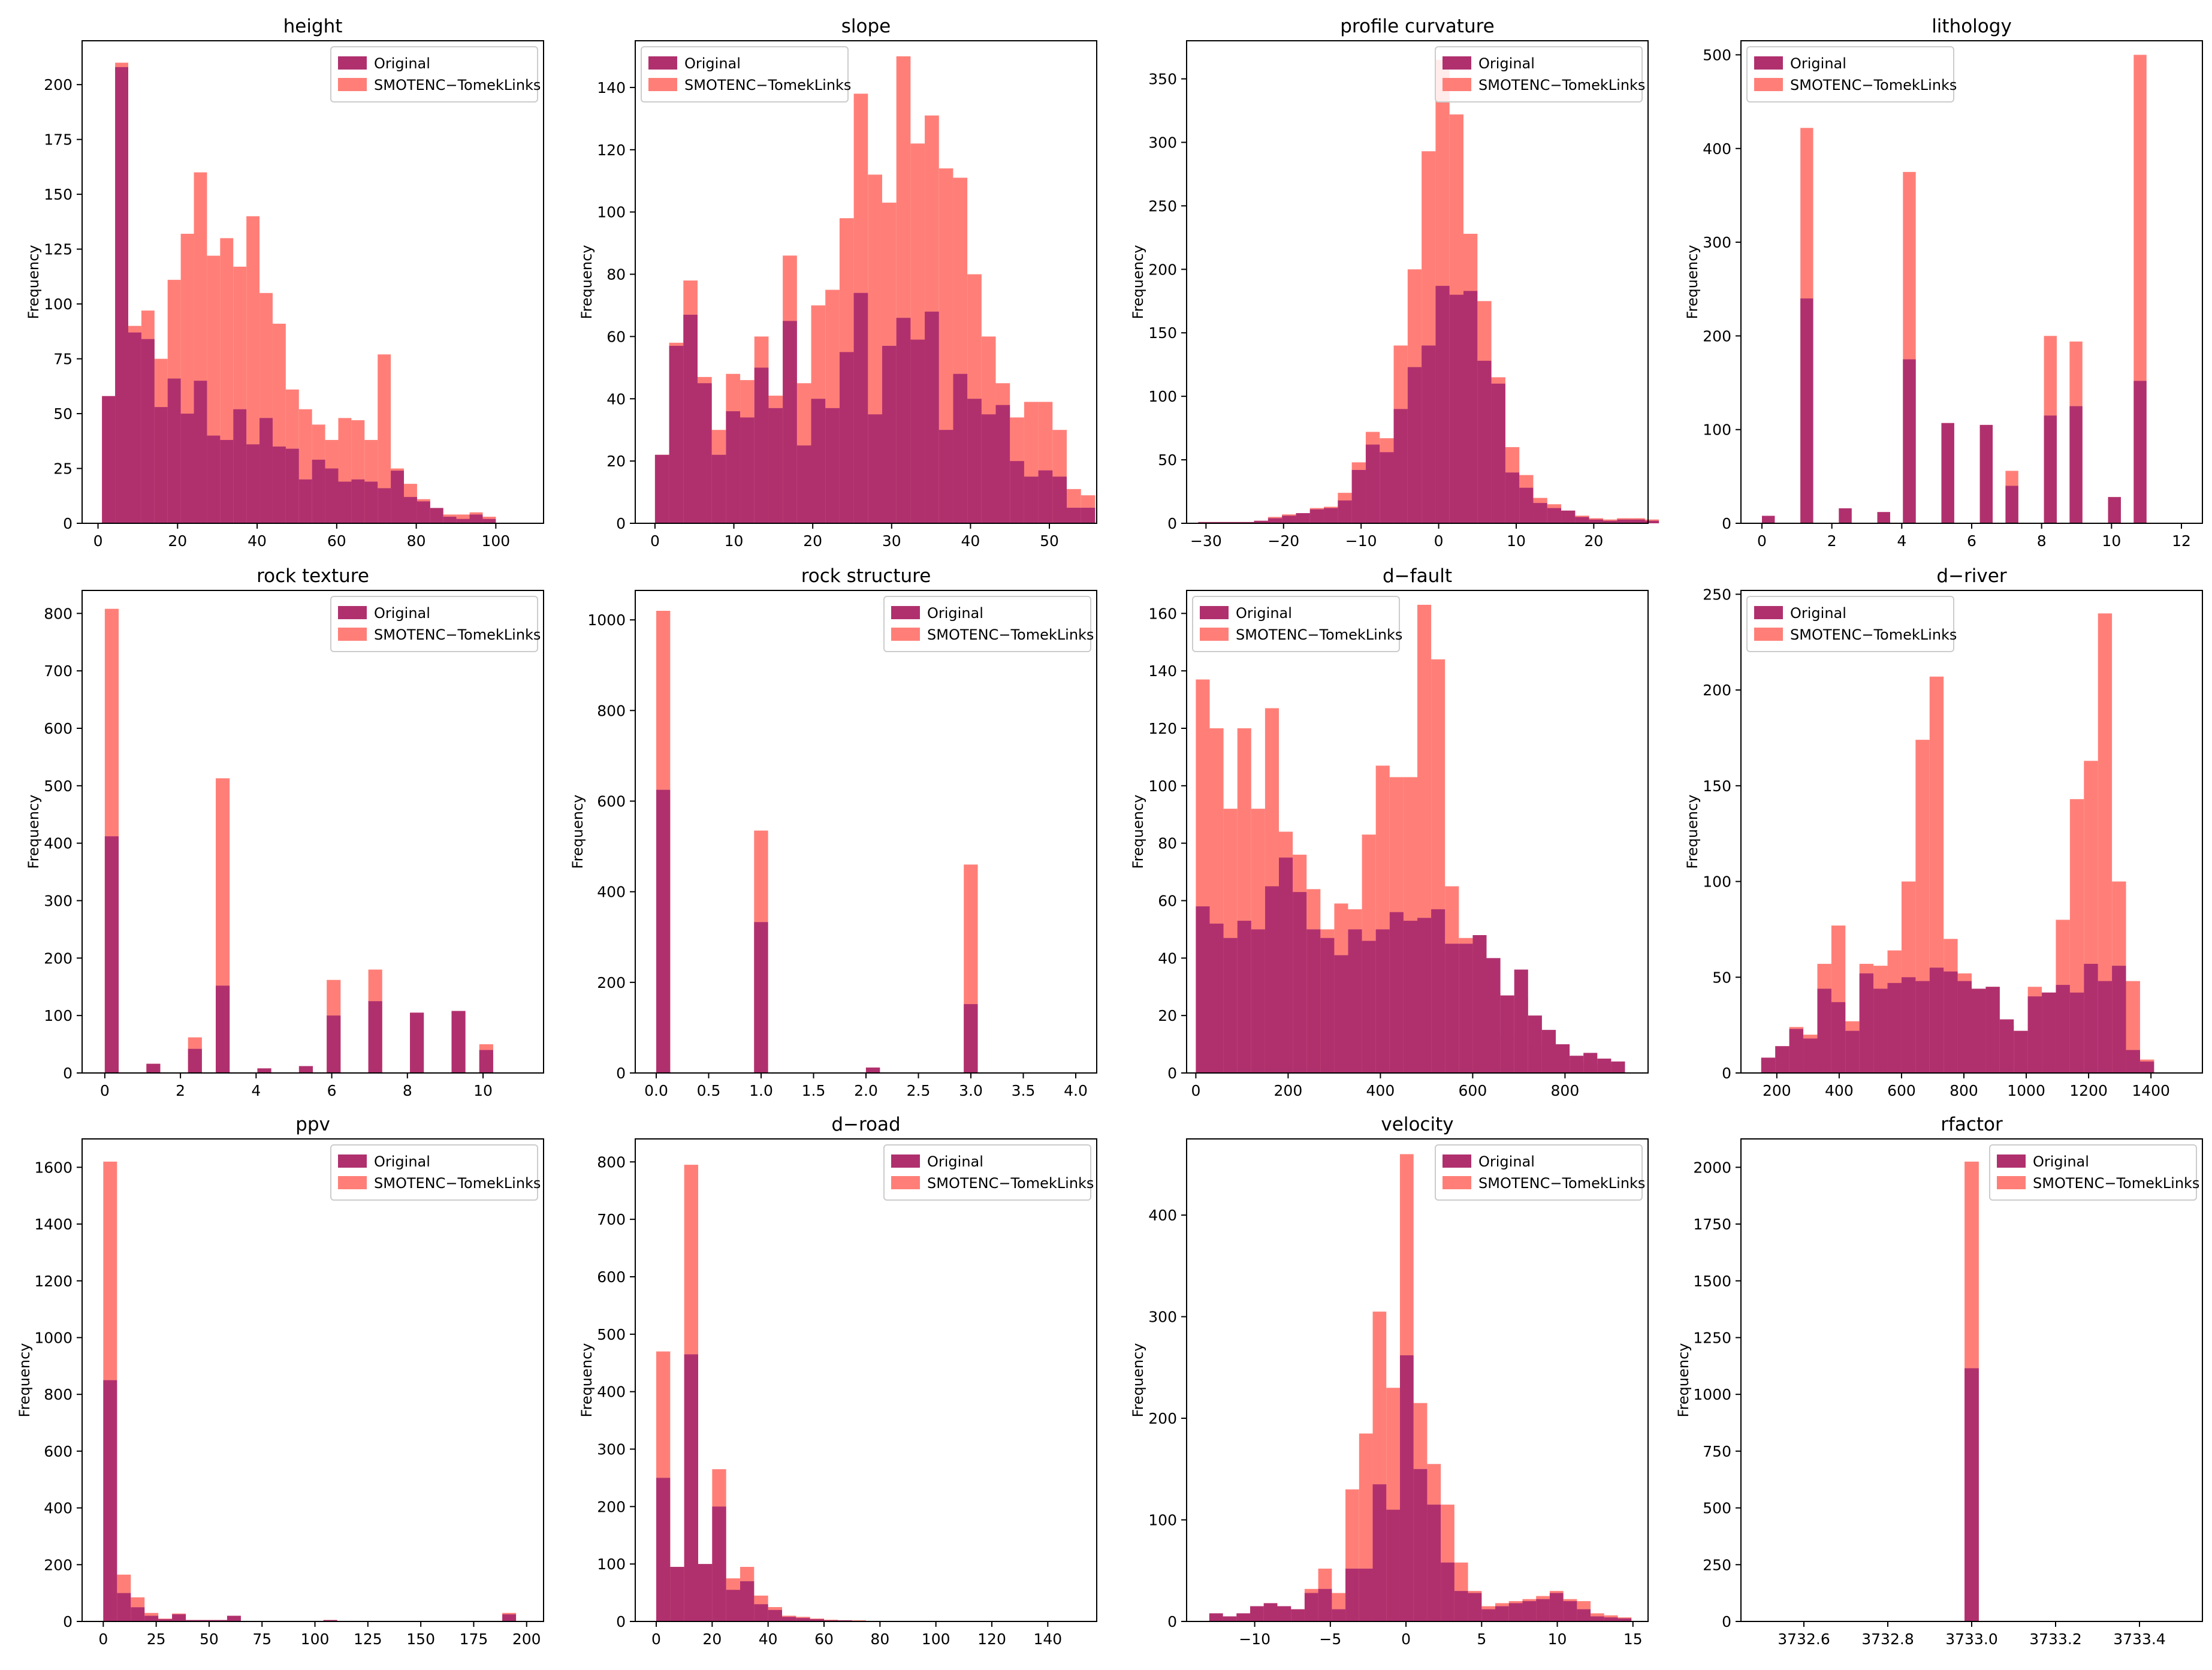 The height and width of the screenshot is (1670, 2212). What do you see at coordinates (1818, 63) in the screenshot?
I see `legend-label-original: Original` at bounding box center [1818, 63].